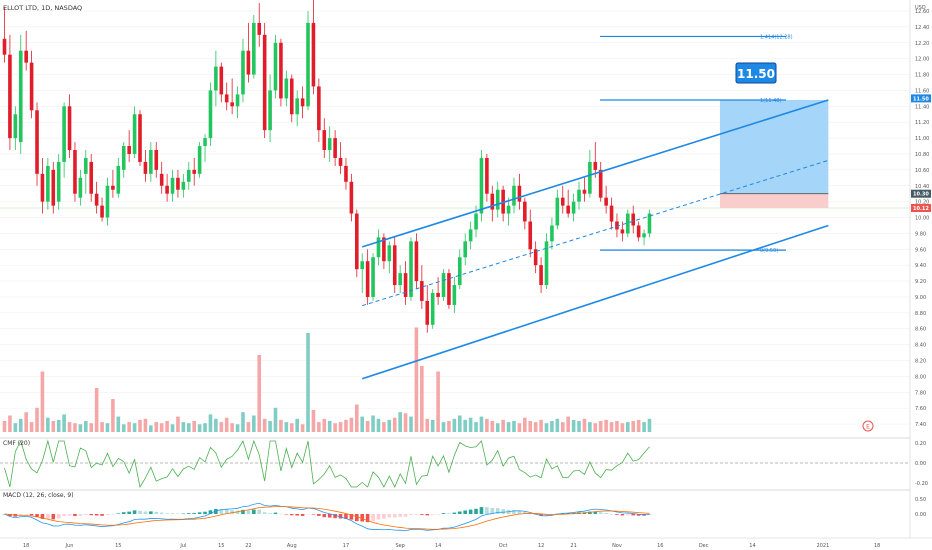  Describe the element at coordinates (503, 546) in the screenshot. I see `time-tick: Oct` at that location.